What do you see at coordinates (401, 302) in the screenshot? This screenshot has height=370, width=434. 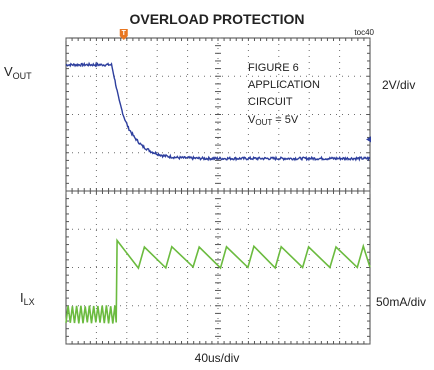 I see `ilx-scale-label: 50mA/div` at bounding box center [401, 302].